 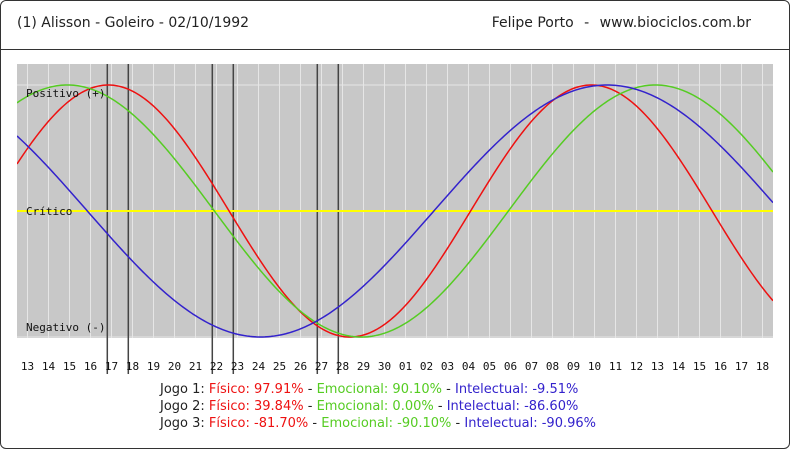 What do you see at coordinates (174, 366) in the screenshot?
I see `x-tick-label: 20` at bounding box center [174, 366].